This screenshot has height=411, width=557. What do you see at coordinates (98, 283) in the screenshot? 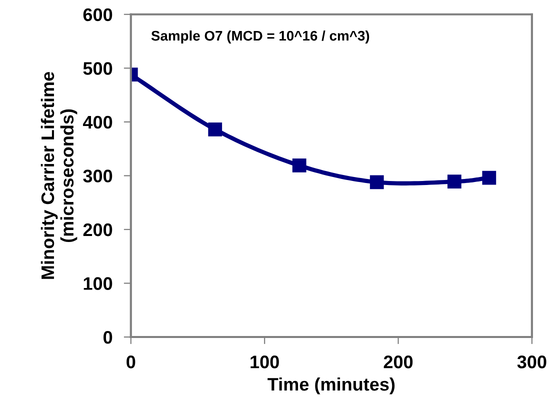
I see `y-tick-label: 100` at bounding box center [98, 283].